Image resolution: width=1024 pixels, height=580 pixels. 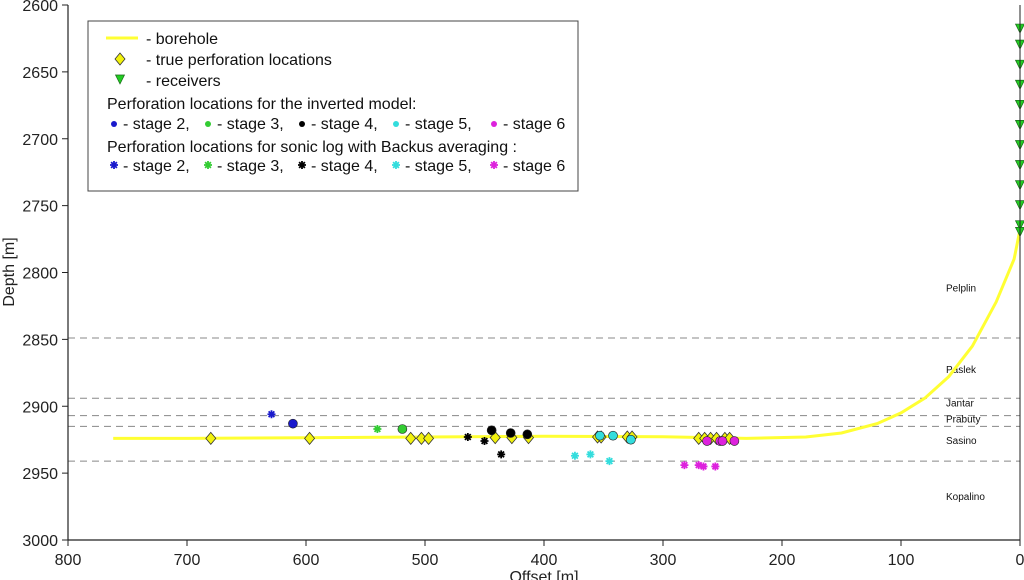 I want to click on y-tick-label: 2950, so click(x=40, y=474).